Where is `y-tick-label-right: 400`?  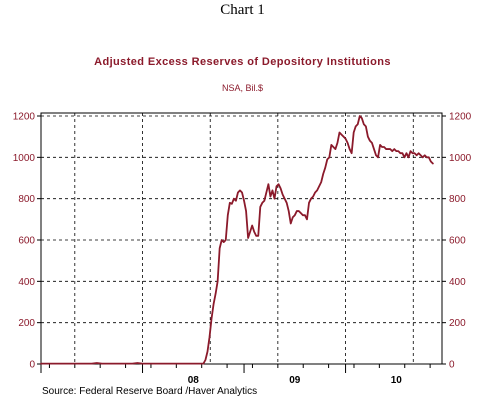
y-tick-label-right: 400 is located at coordinates (457, 282).